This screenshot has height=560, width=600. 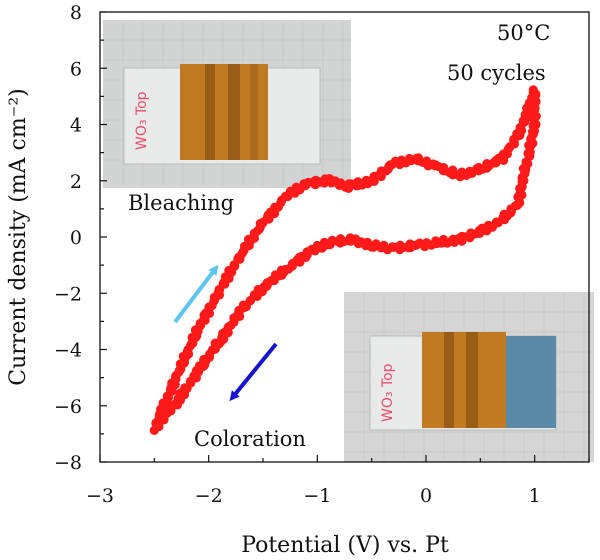 What do you see at coordinates (100, 496) in the screenshot?
I see `x-tick-label-0: −3` at bounding box center [100, 496].